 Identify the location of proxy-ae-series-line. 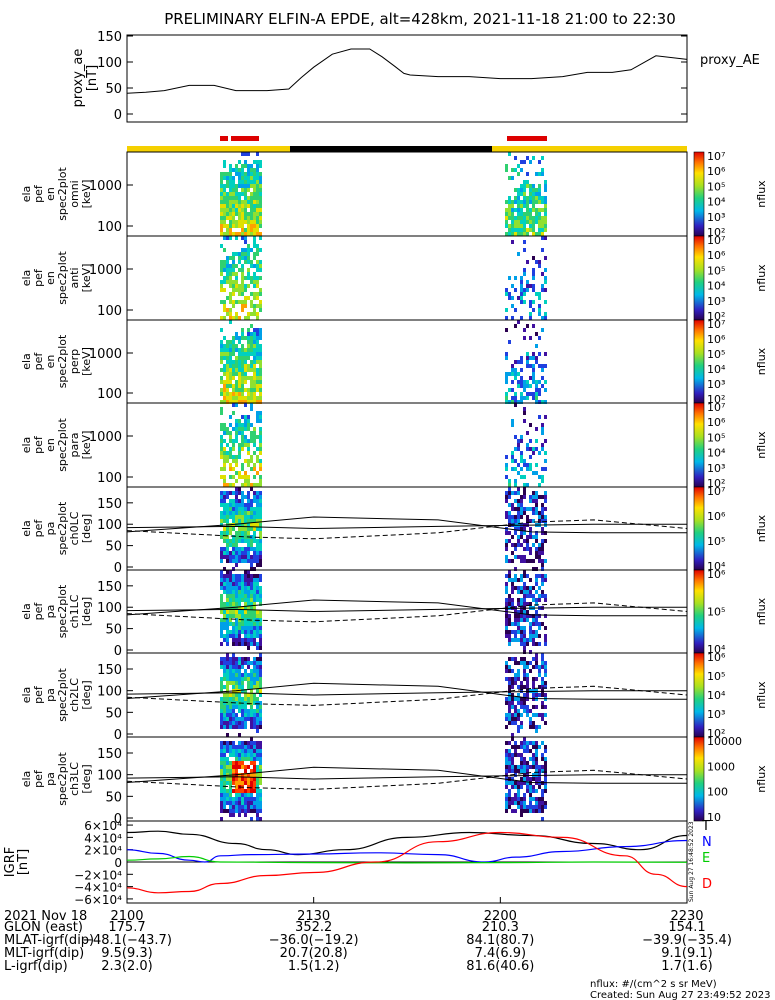
(407, 71).